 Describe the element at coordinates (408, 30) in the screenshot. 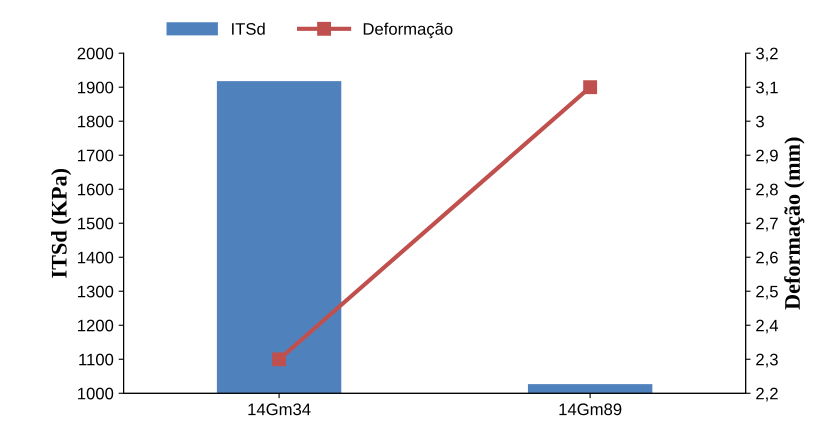

I see `legend-label: Deformação` at that location.